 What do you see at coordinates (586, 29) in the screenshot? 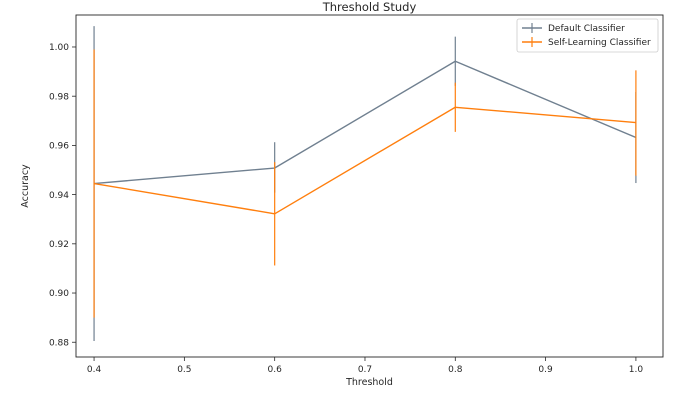
I see `legend-label-default-classifier: Default Classifier` at bounding box center [586, 29].